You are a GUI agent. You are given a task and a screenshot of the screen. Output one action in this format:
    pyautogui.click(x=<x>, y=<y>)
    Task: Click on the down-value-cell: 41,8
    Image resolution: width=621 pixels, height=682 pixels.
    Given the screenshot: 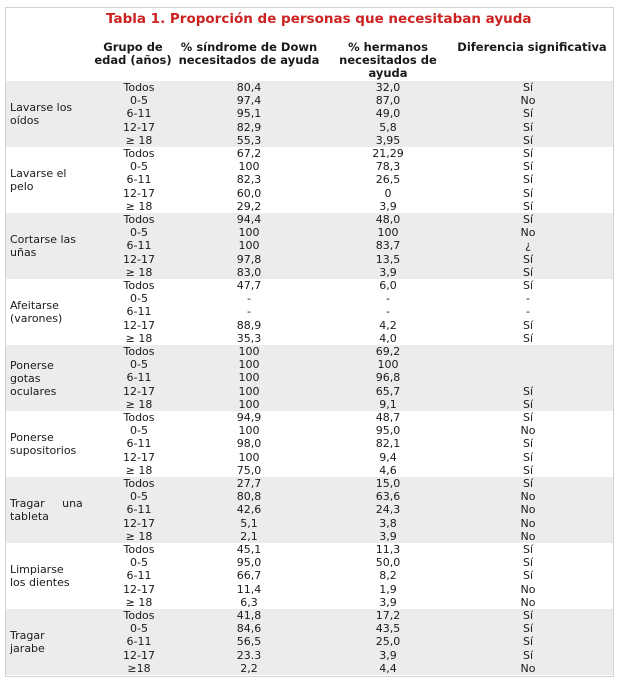 What is the action you would take?
    pyautogui.click(x=249, y=615)
    